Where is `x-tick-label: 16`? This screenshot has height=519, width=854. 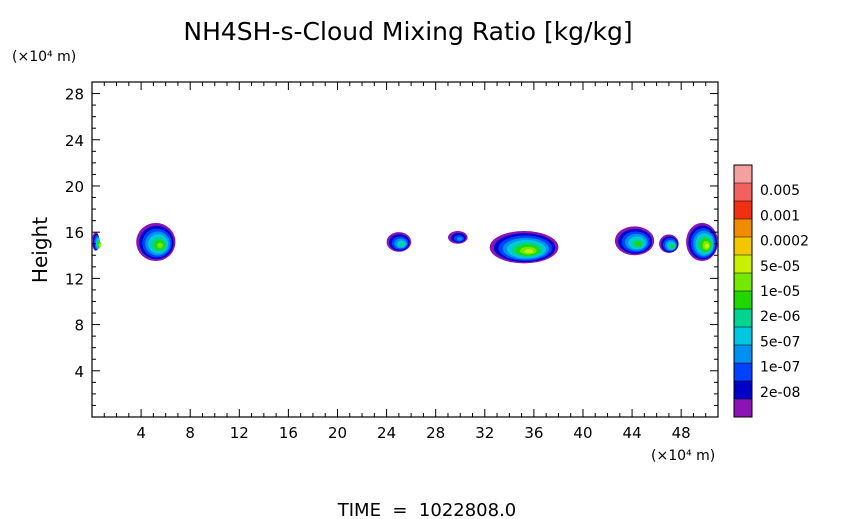
x-tick-label: 16 is located at coordinates (288, 433).